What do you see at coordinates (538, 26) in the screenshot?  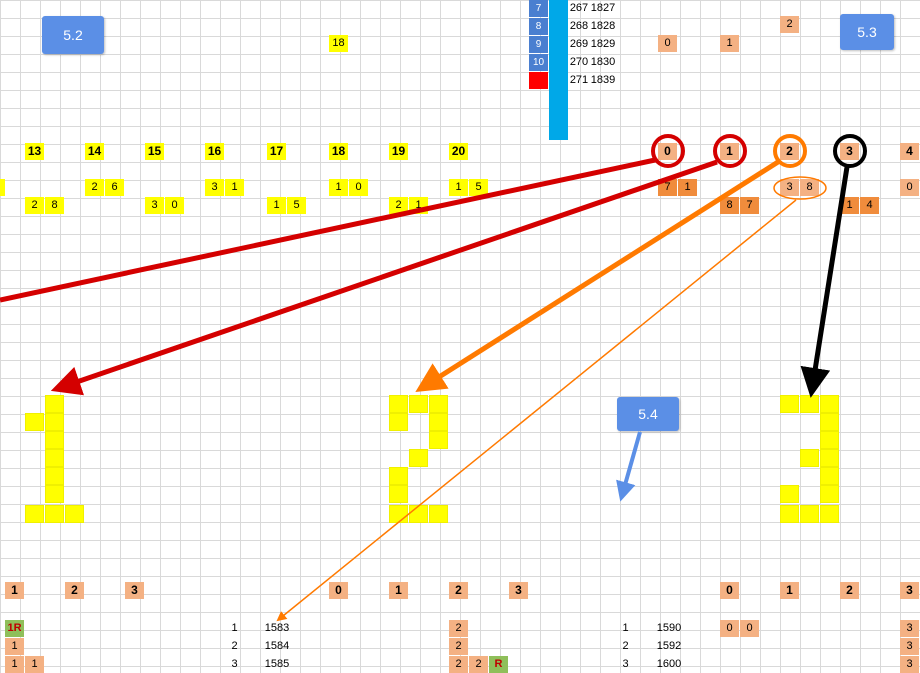 I see `blue-index-cell: 8` at bounding box center [538, 26].